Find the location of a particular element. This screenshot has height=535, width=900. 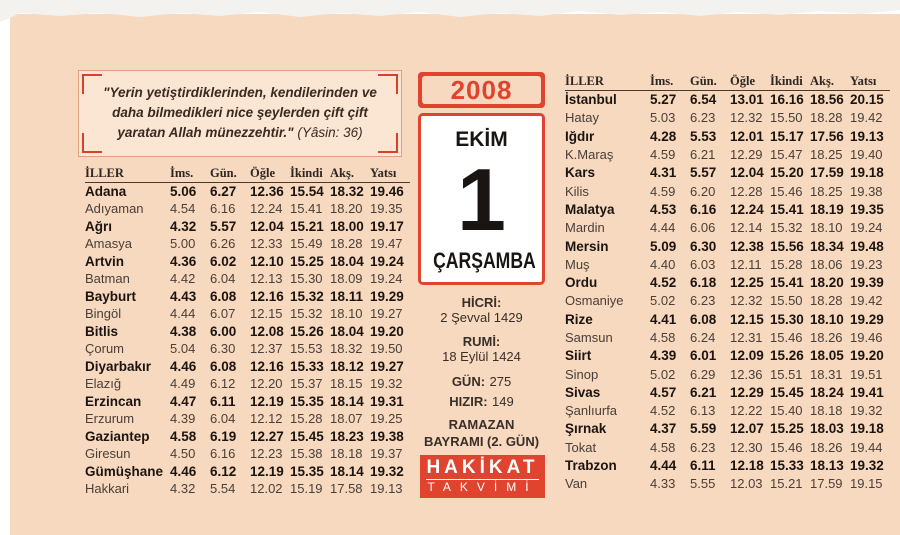

prayer-time: 18.04 is located at coordinates (347, 261).